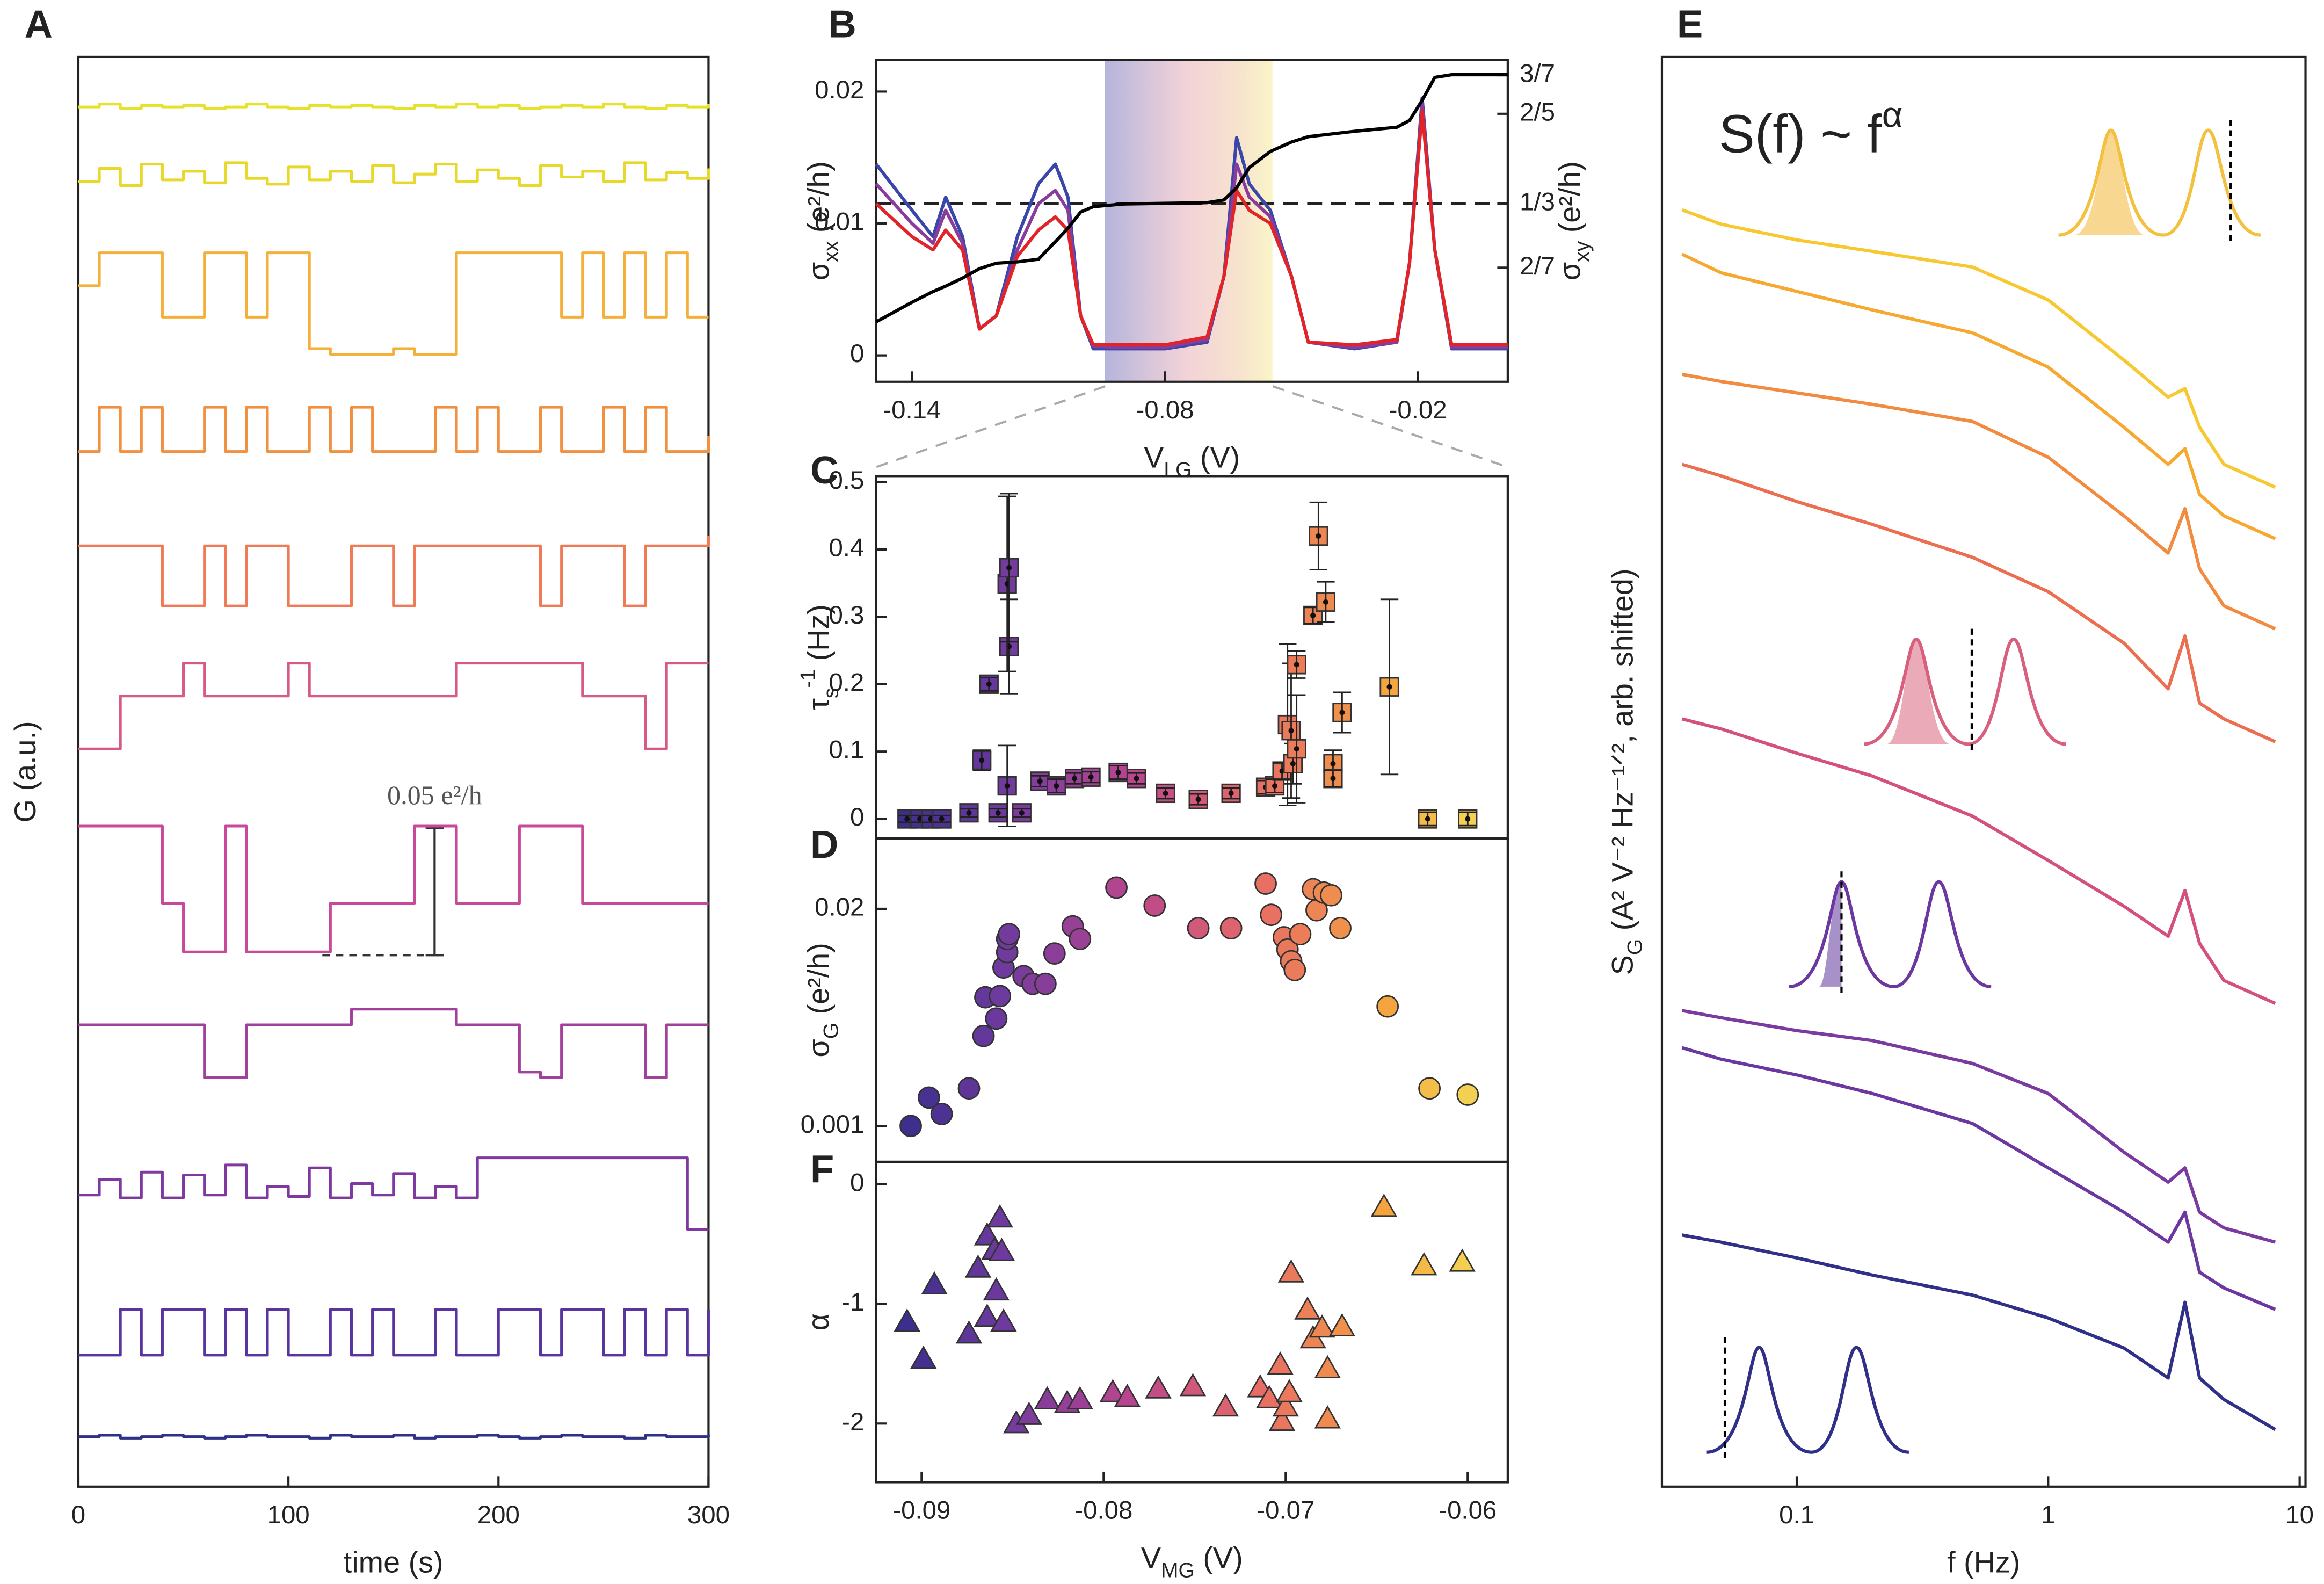 The width and height of the screenshot is (2324, 1584). What do you see at coordinates (1626, 771) in the screenshot?
I see `y-axis-label: SG (A² V⁻² Hz⁻¹ᐟ², arb. shifted)` at bounding box center [1626, 771].